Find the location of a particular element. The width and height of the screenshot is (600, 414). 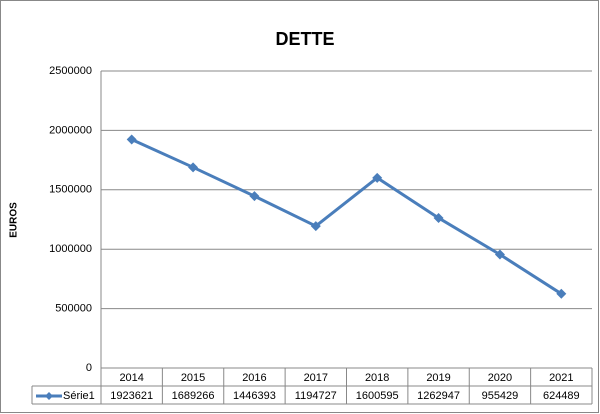

chart-title: DETTE is located at coordinates (304, 39).